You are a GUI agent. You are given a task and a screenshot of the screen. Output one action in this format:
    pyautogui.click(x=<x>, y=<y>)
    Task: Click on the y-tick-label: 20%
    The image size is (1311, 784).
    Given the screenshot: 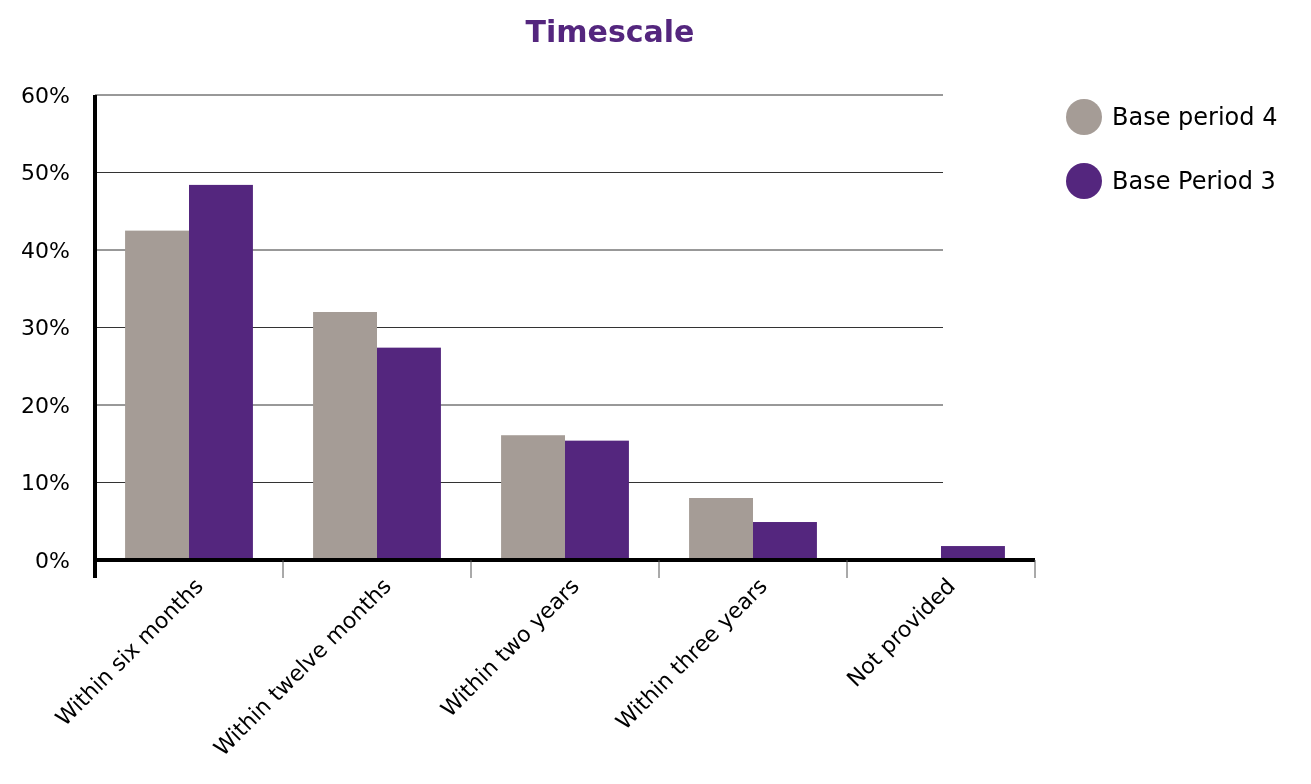 What is the action you would take?
    pyautogui.click(x=45, y=405)
    